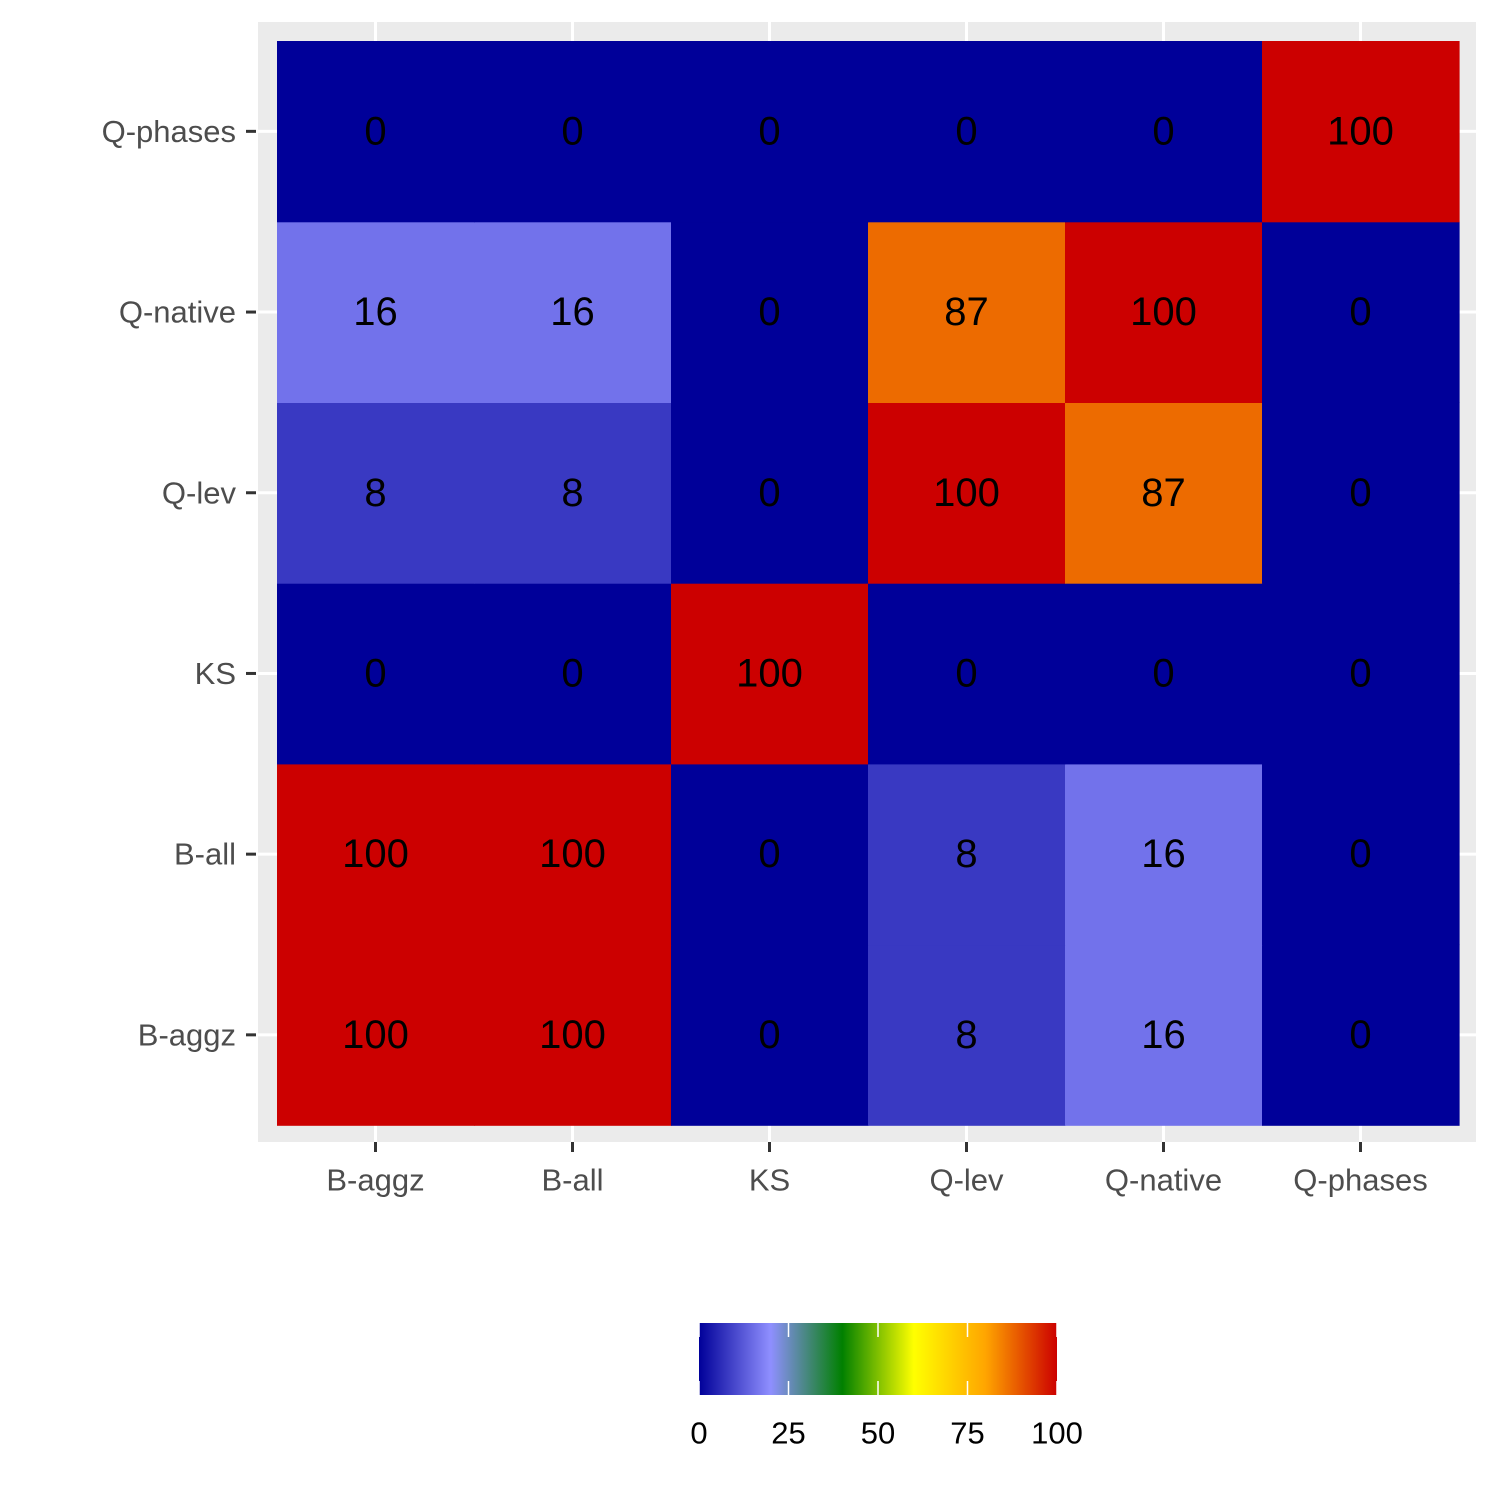  I want to click on x-tick-label: B-all, so click(572, 1180).